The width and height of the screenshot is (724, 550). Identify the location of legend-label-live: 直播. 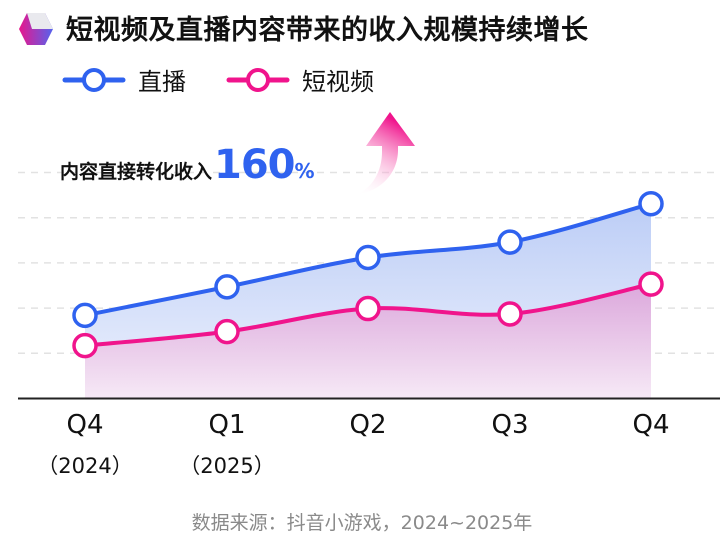
(162, 82).